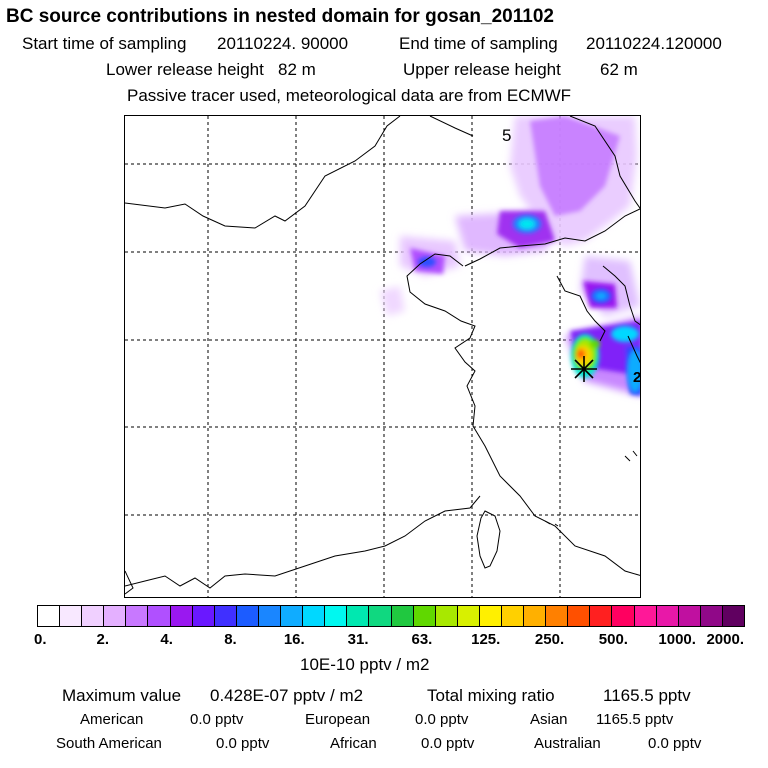 This screenshot has height=768, width=768. What do you see at coordinates (654, 43) in the screenshot?
I see `end-time-value: 20110224.120000` at bounding box center [654, 43].